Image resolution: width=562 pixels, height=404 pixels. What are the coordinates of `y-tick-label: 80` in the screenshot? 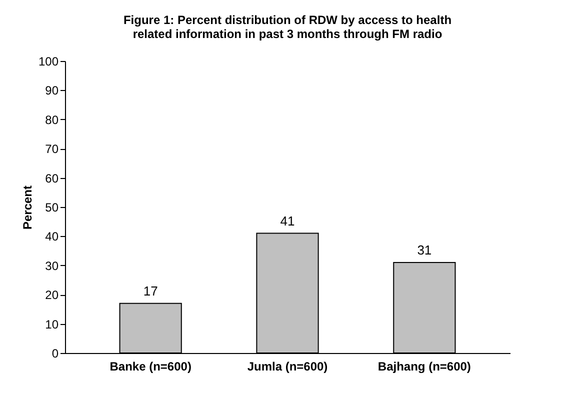 It's located at (52, 119).